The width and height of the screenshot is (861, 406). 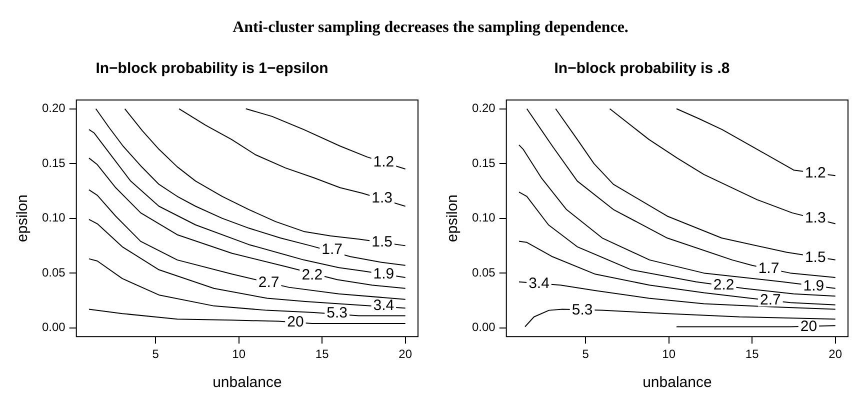 I want to click on chart-title: In−block probability is 1−epsilon, so click(x=212, y=69).